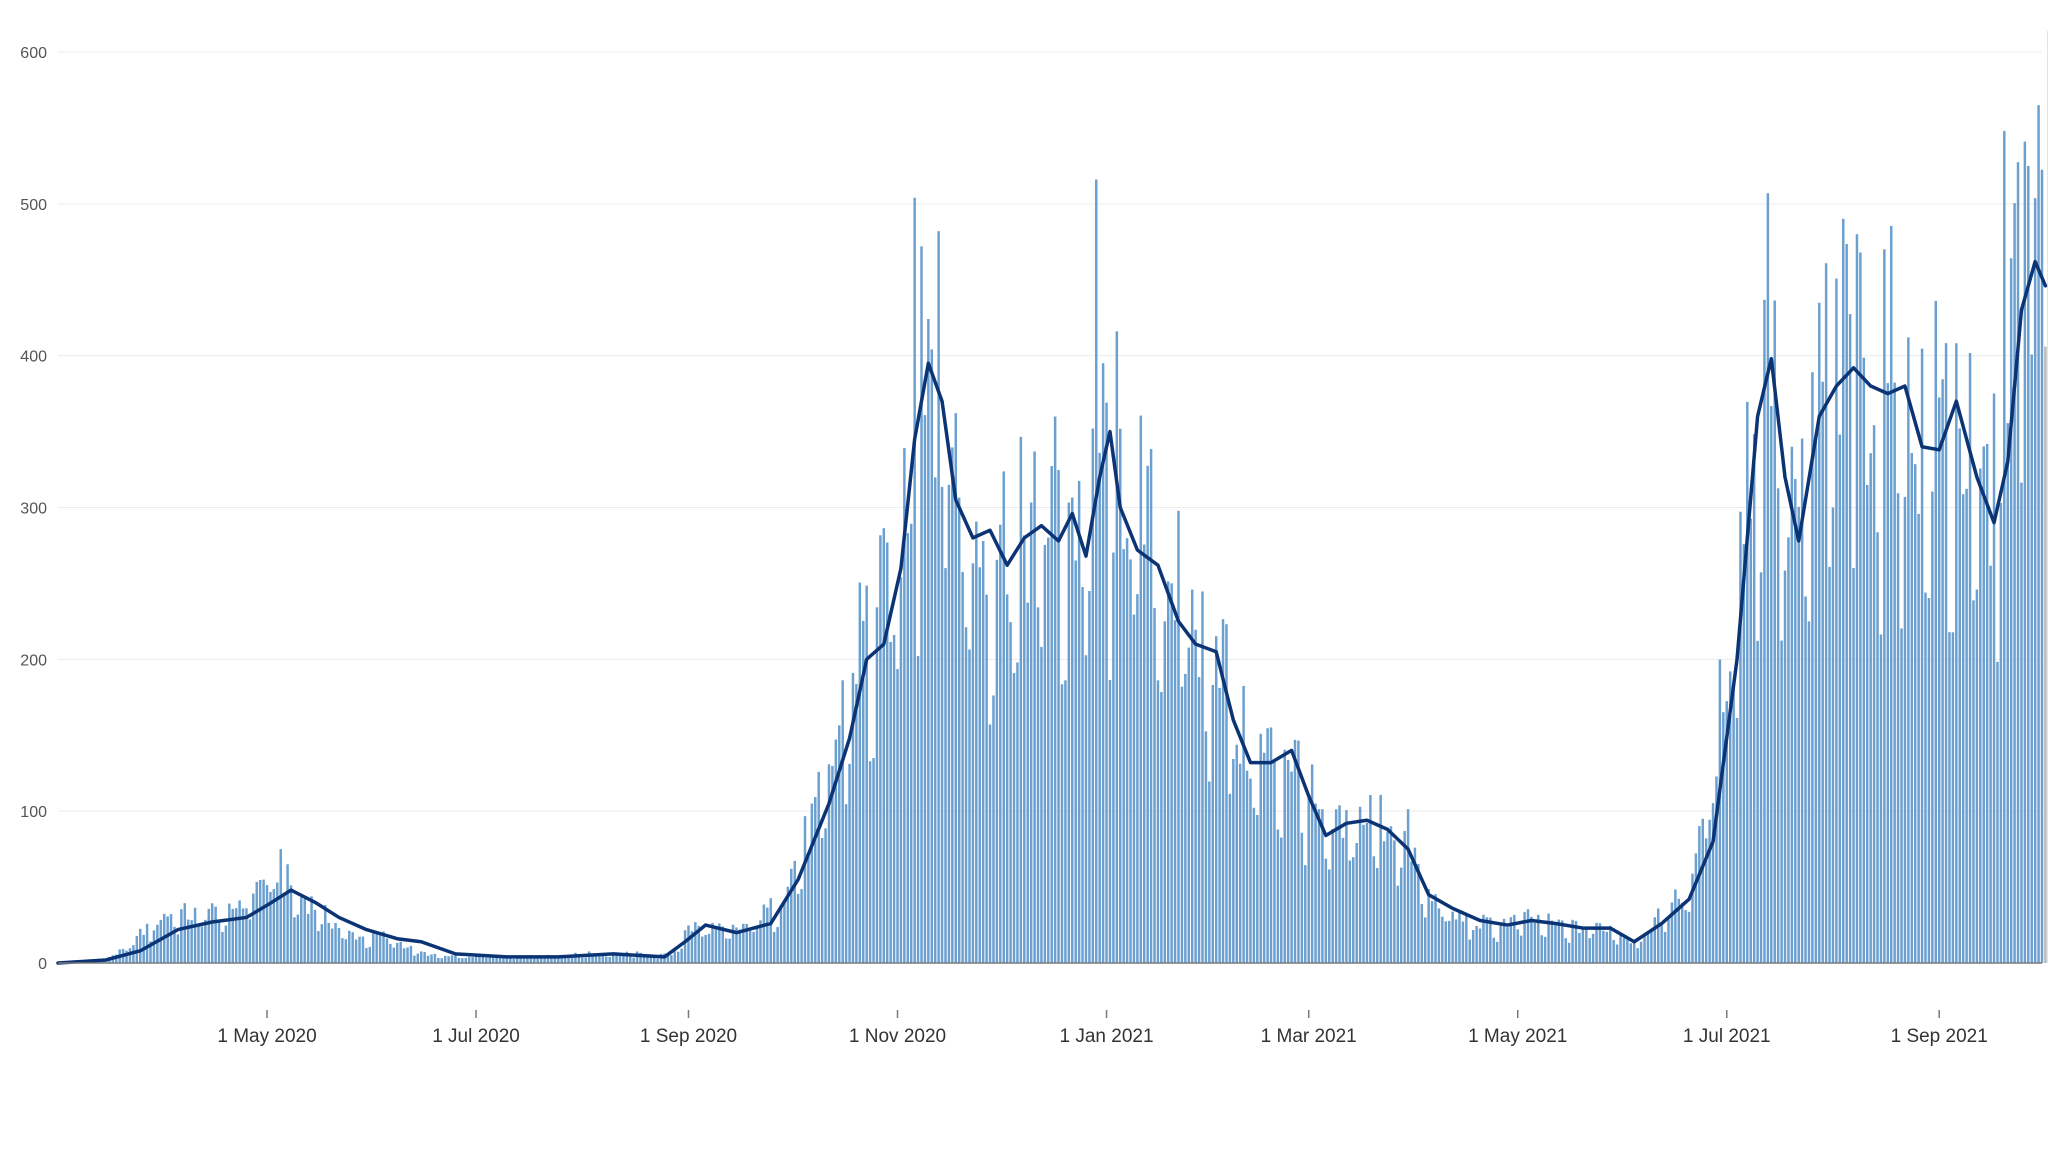  Describe the element at coordinates (688, 1036) in the screenshot. I see `x-tick-label: 1 Sep 2020` at that location.